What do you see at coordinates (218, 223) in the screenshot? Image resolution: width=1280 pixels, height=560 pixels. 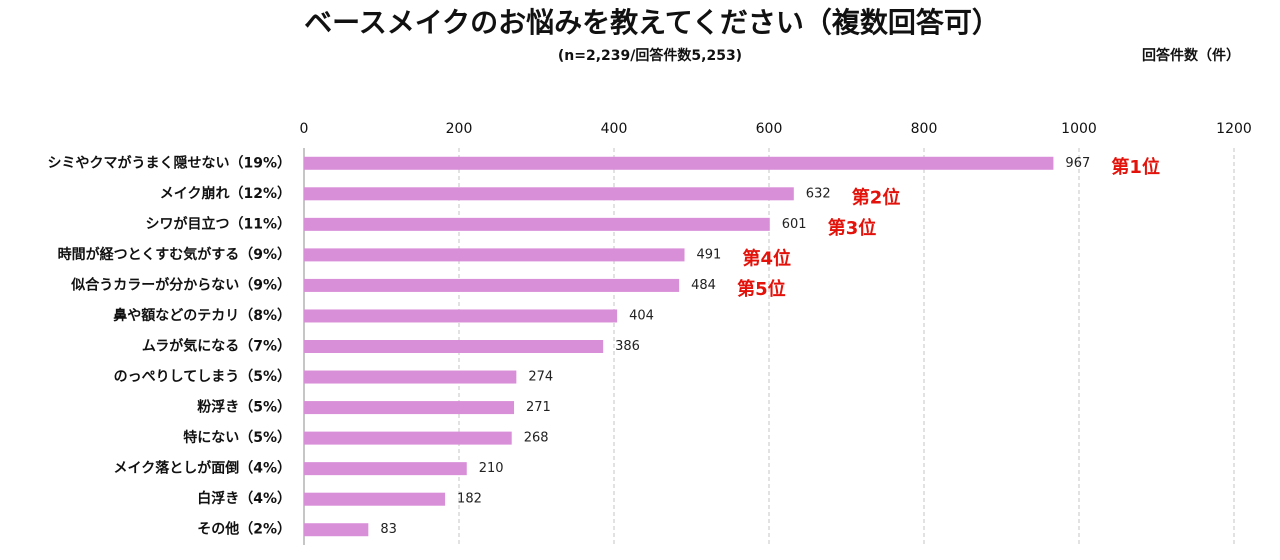 I see `category-label: シワが目立つ（11%）` at bounding box center [218, 223].